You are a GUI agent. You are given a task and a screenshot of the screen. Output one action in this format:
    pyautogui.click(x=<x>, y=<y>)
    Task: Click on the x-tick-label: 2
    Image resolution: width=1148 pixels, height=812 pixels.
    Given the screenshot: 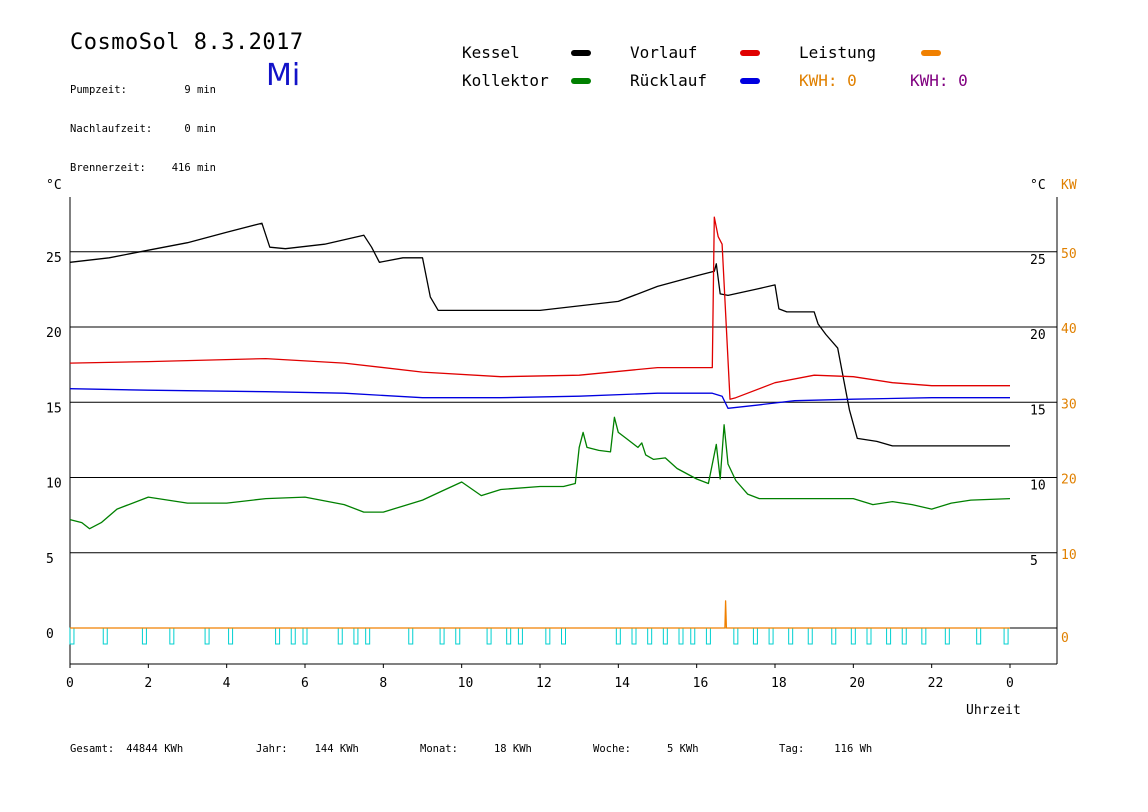 What is the action you would take?
    pyautogui.click(x=148, y=683)
    